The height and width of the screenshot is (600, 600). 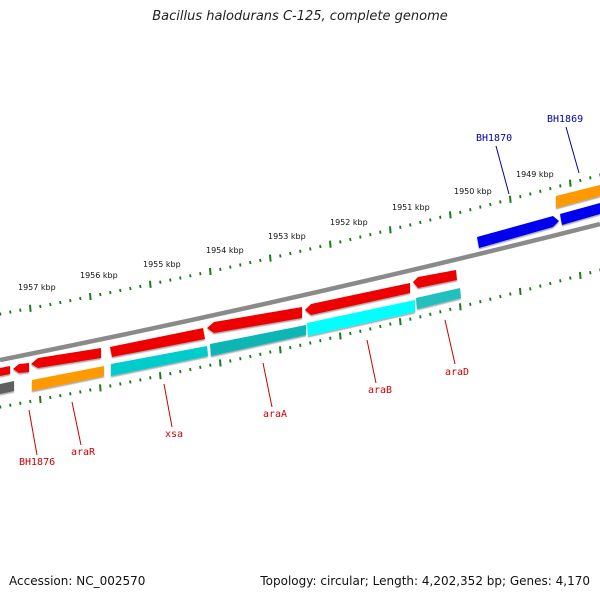 What do you see at coordinates (37, 462) in the screenshot?
I see `gene-label: BH1876` at bounding box center [37, 462].